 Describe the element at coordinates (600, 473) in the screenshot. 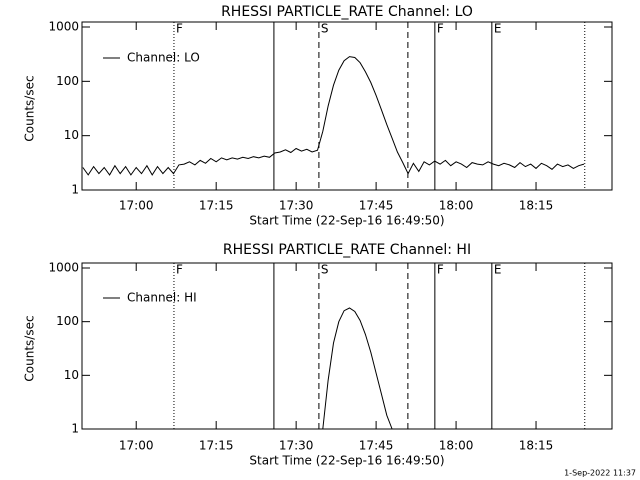

I see `footer: 1-Sep-2022 11:37` at that location.